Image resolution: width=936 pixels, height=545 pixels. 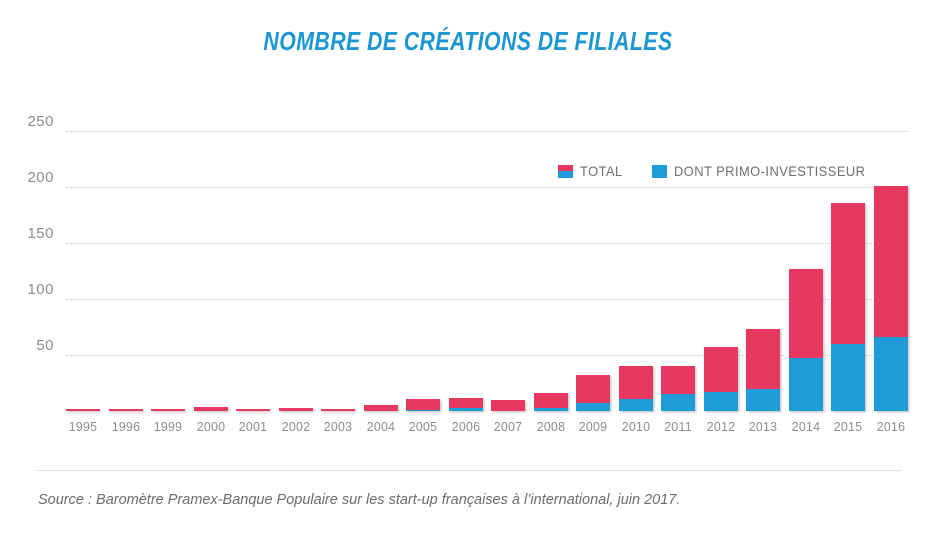 What do you see at coordinates (45, 345) in the screenshot?
I see `y-axis-tick-label: 50` at bounding box center [45, 345].